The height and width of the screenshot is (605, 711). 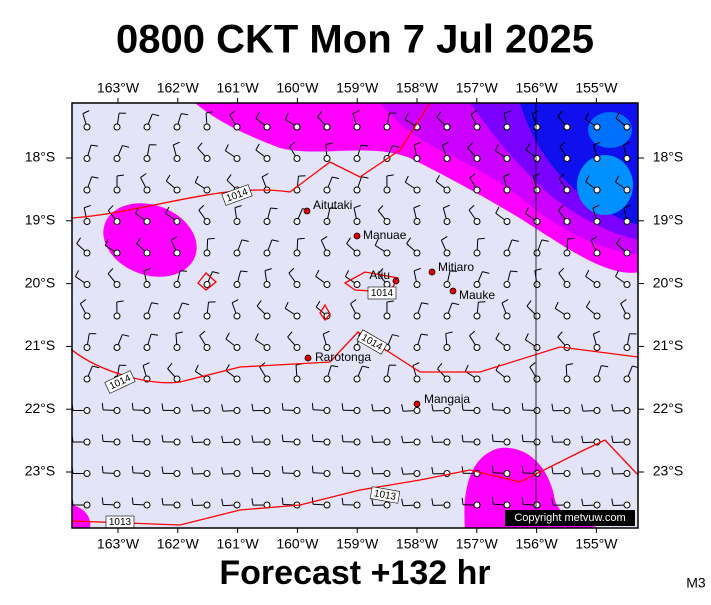 I want to click on lat-label: 22°S, so click(x=668, y=408).